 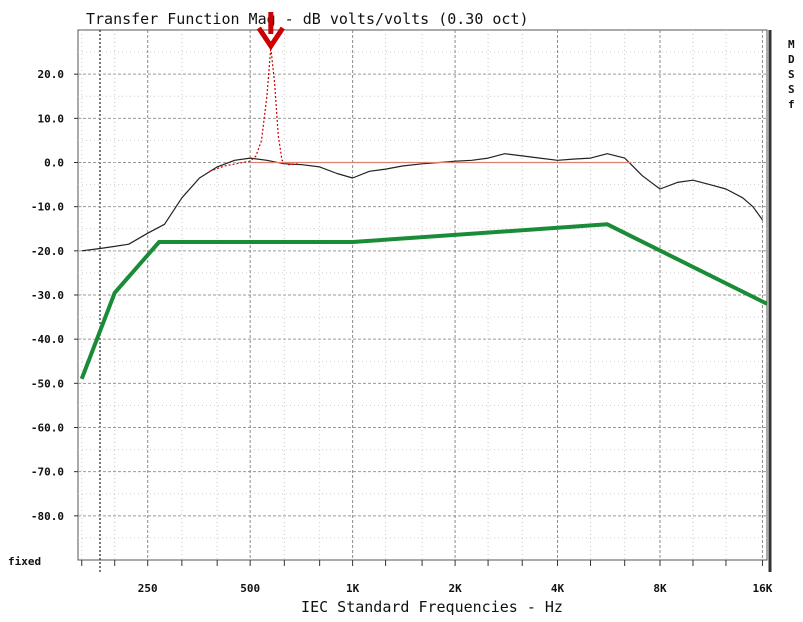 What do you see at coordinates (47, 428) in the screenshot?
I see `y-tick-label: -60.0` at bounding box center [47, 428].